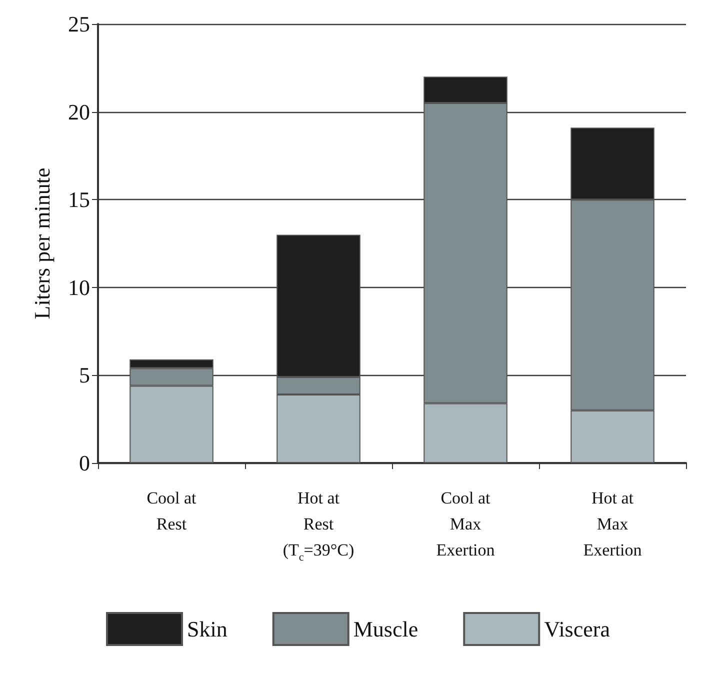 The height and width of the screenshot is (675, 718). I want to click on y-axis-title: Liters per minute, so click(42, 244).